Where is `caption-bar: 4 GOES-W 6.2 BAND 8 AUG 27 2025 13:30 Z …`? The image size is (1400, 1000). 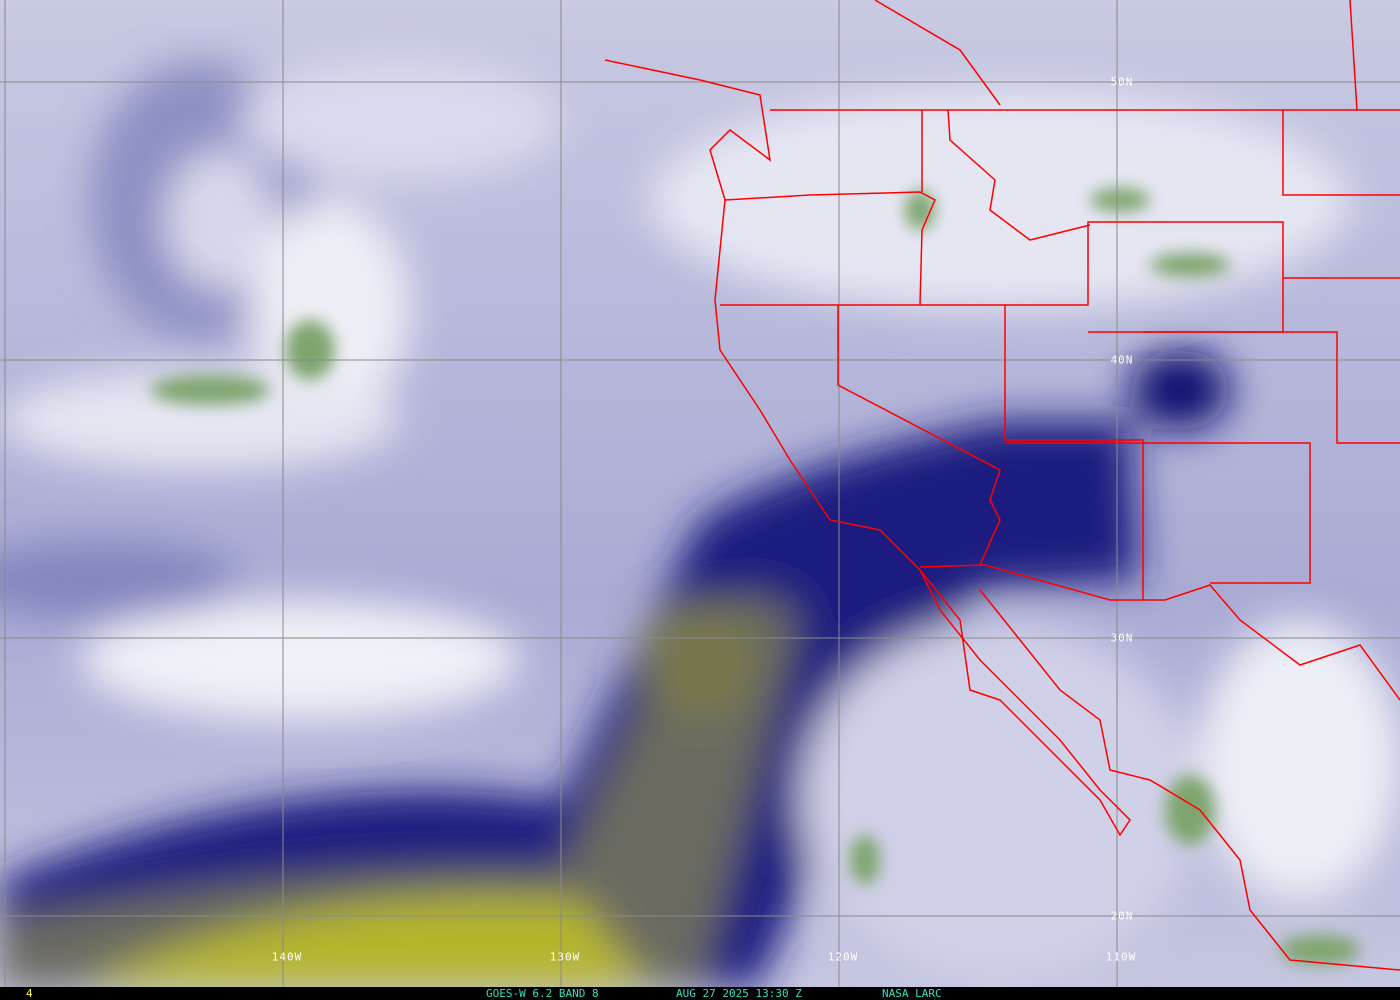 caption-bar: 4 GOES-W 6.2 BAND 8 AUG 27 2025 13:30 Z … is located at coordinates (700, 993).